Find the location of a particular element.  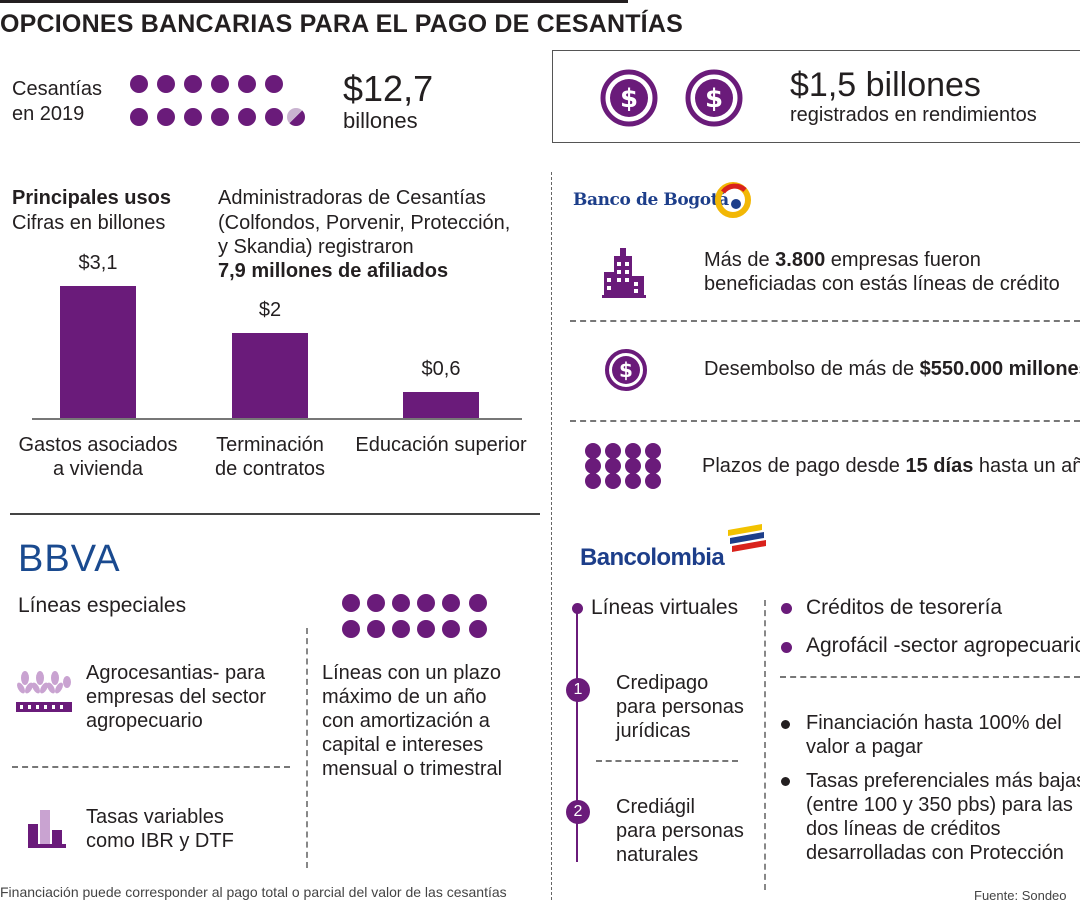

cesantias-year: en 2019 is located at coordinates (48, 114).